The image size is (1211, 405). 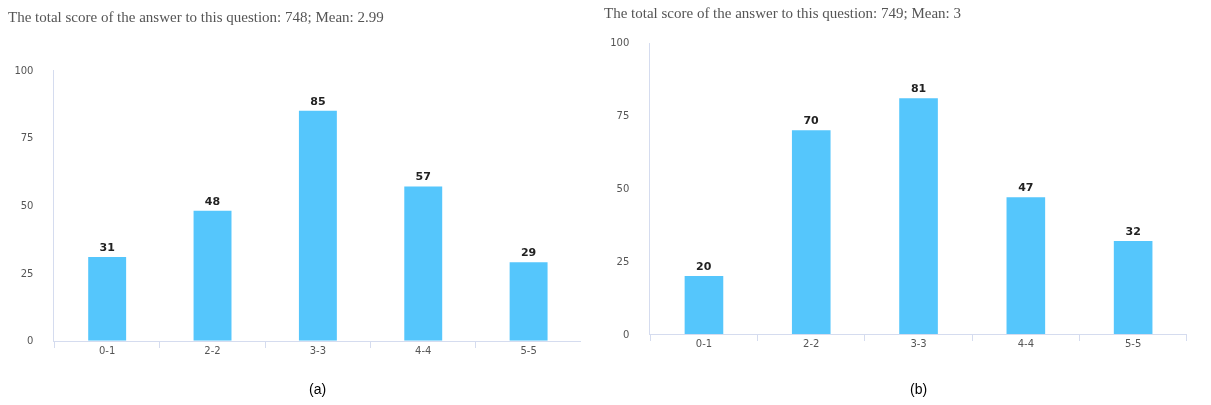 What do you see at coordinates (783, 13) in the screenshot?
I see `chart-title: The total score of the answer to this question: 749; Mean: 3` at bounding box center [783, 13].